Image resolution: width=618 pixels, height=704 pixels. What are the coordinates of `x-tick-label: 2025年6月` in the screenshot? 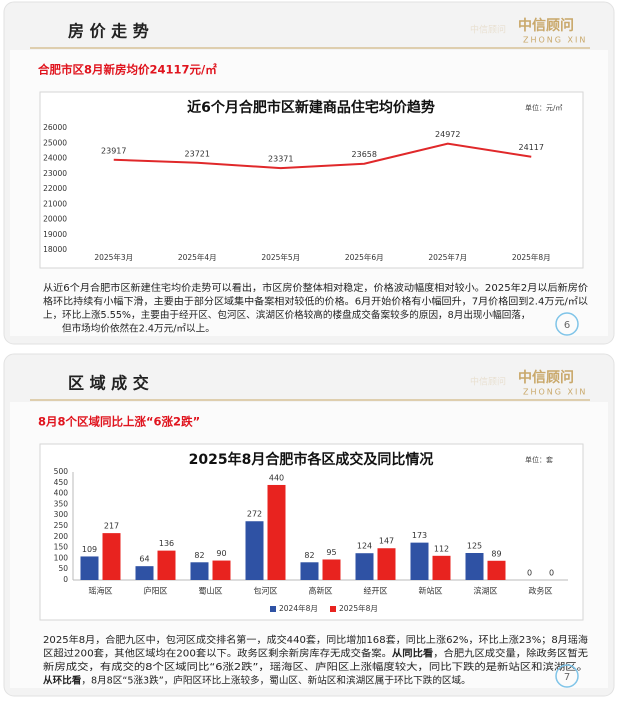 It's located at (364, 257).